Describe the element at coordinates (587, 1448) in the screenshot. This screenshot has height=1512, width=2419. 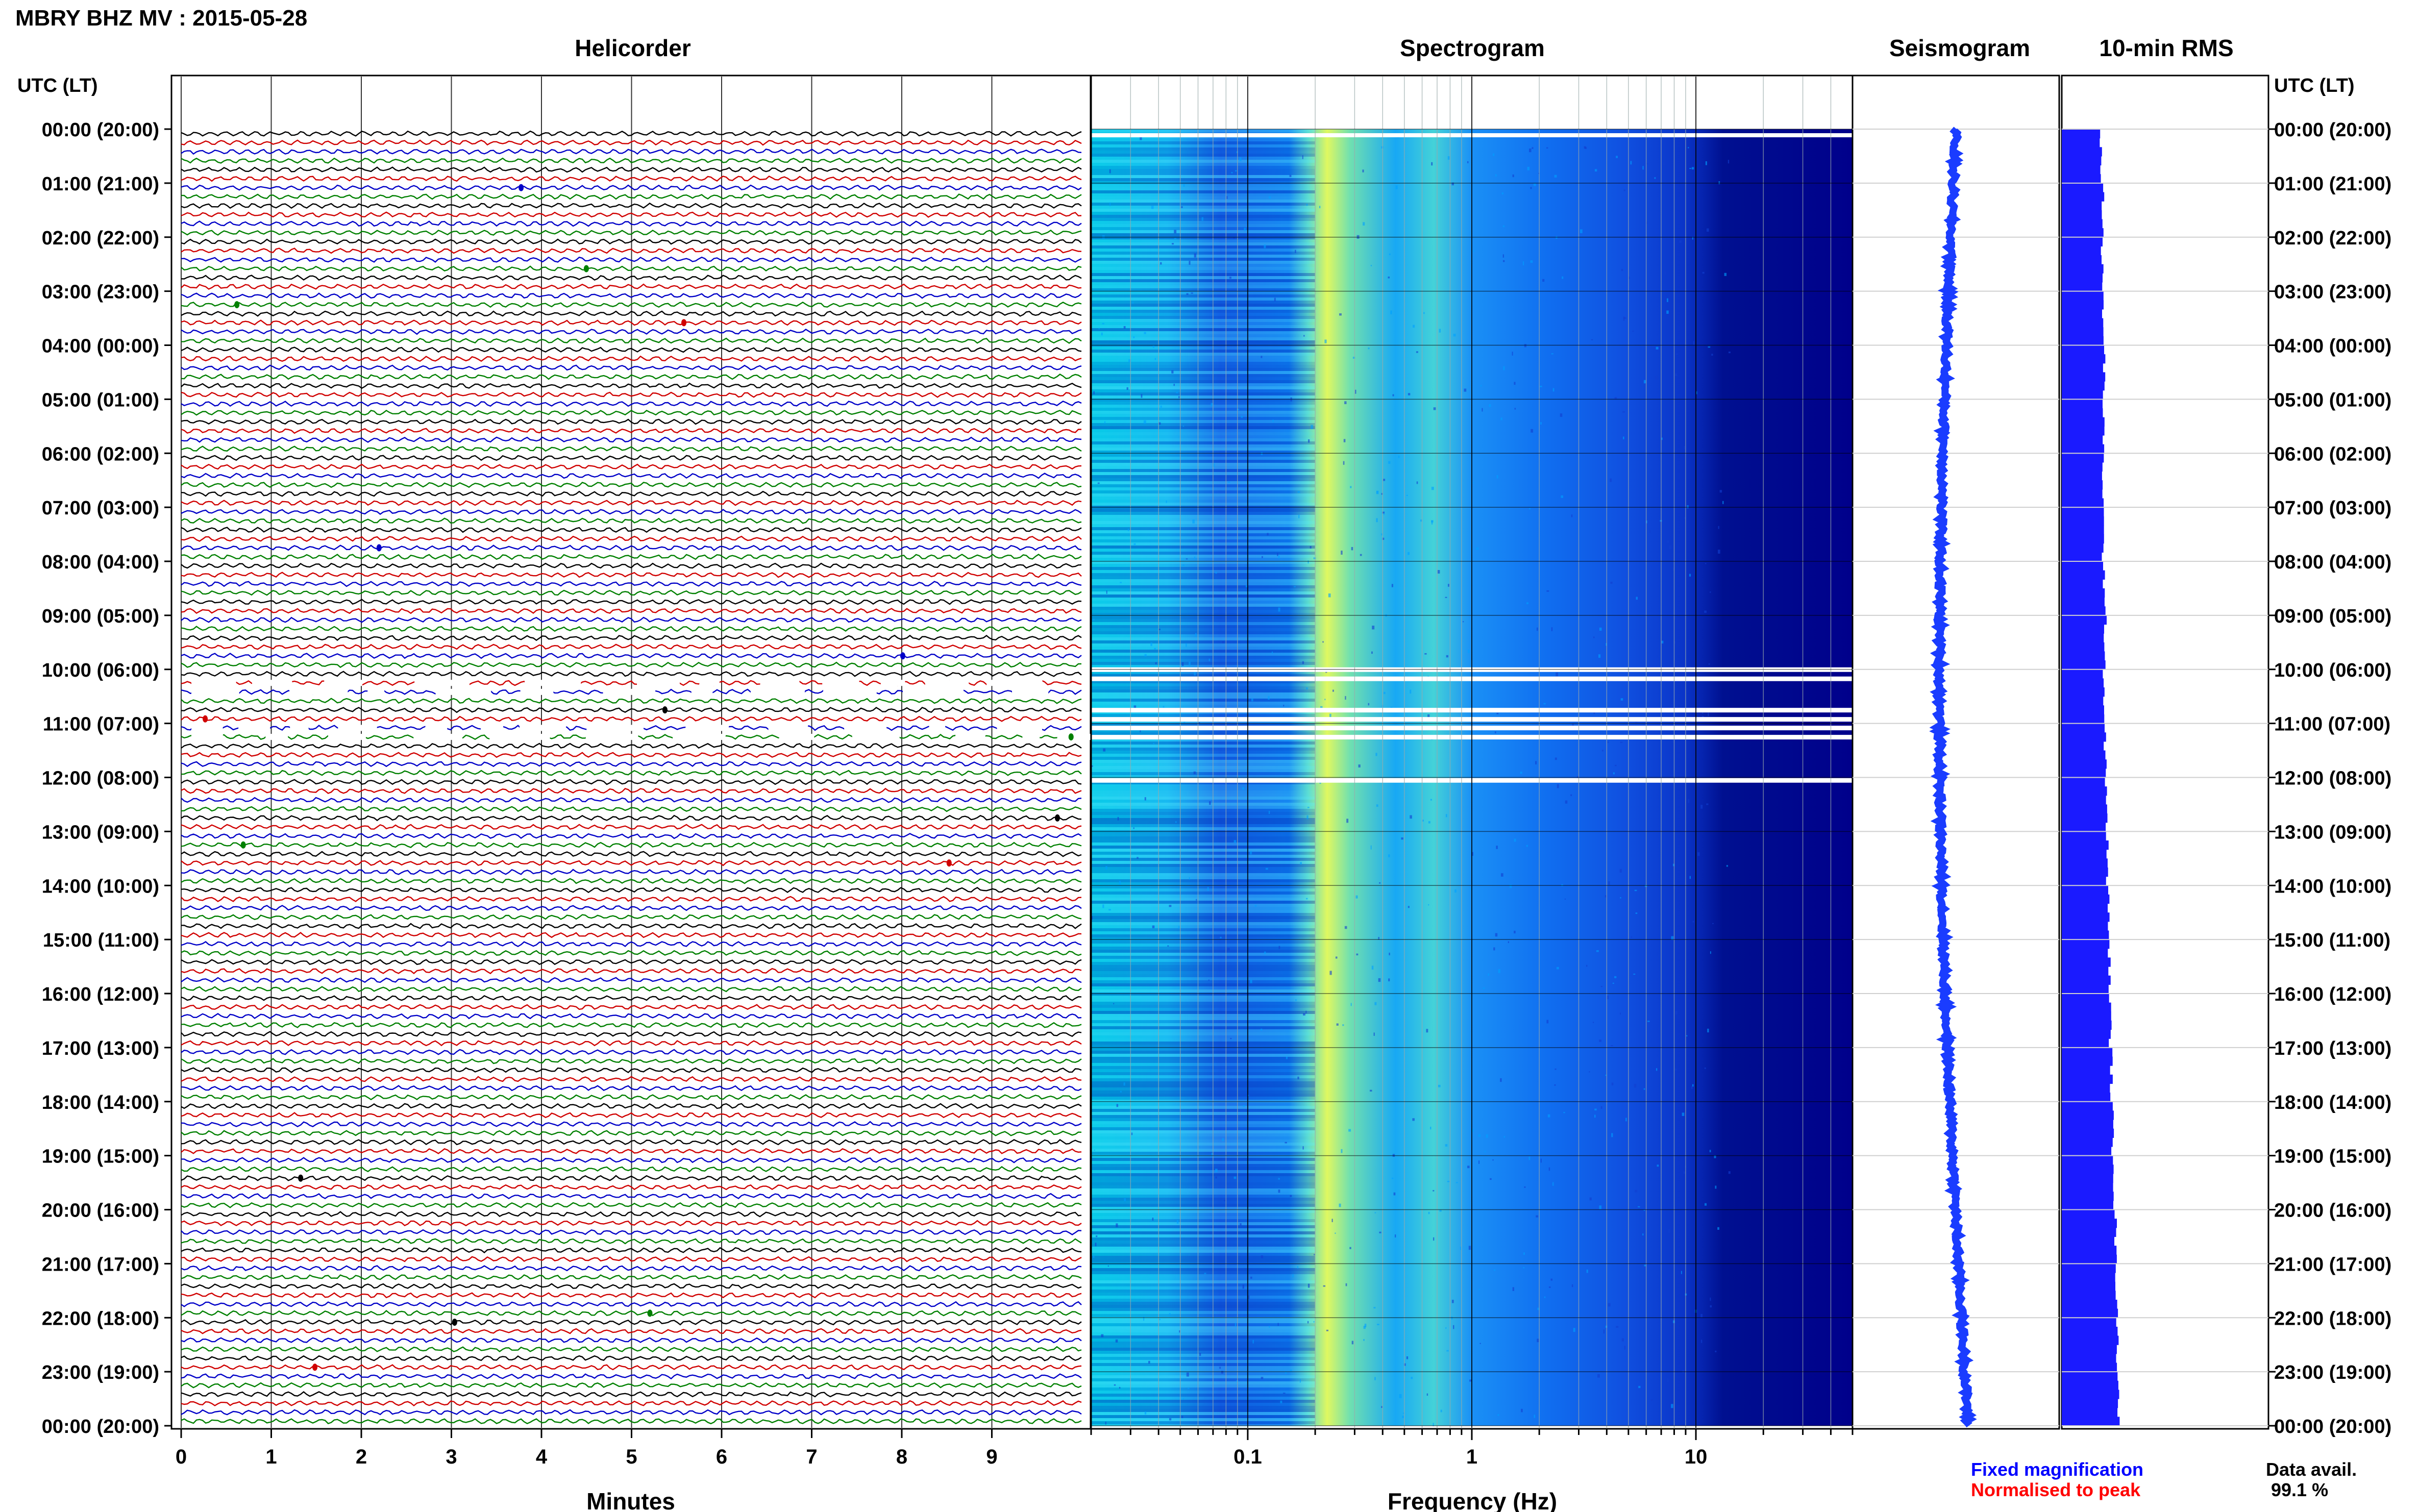
I see `helicorder-x-ticks: 0 1 2 3 4 5 6 7 8 9` at that location.